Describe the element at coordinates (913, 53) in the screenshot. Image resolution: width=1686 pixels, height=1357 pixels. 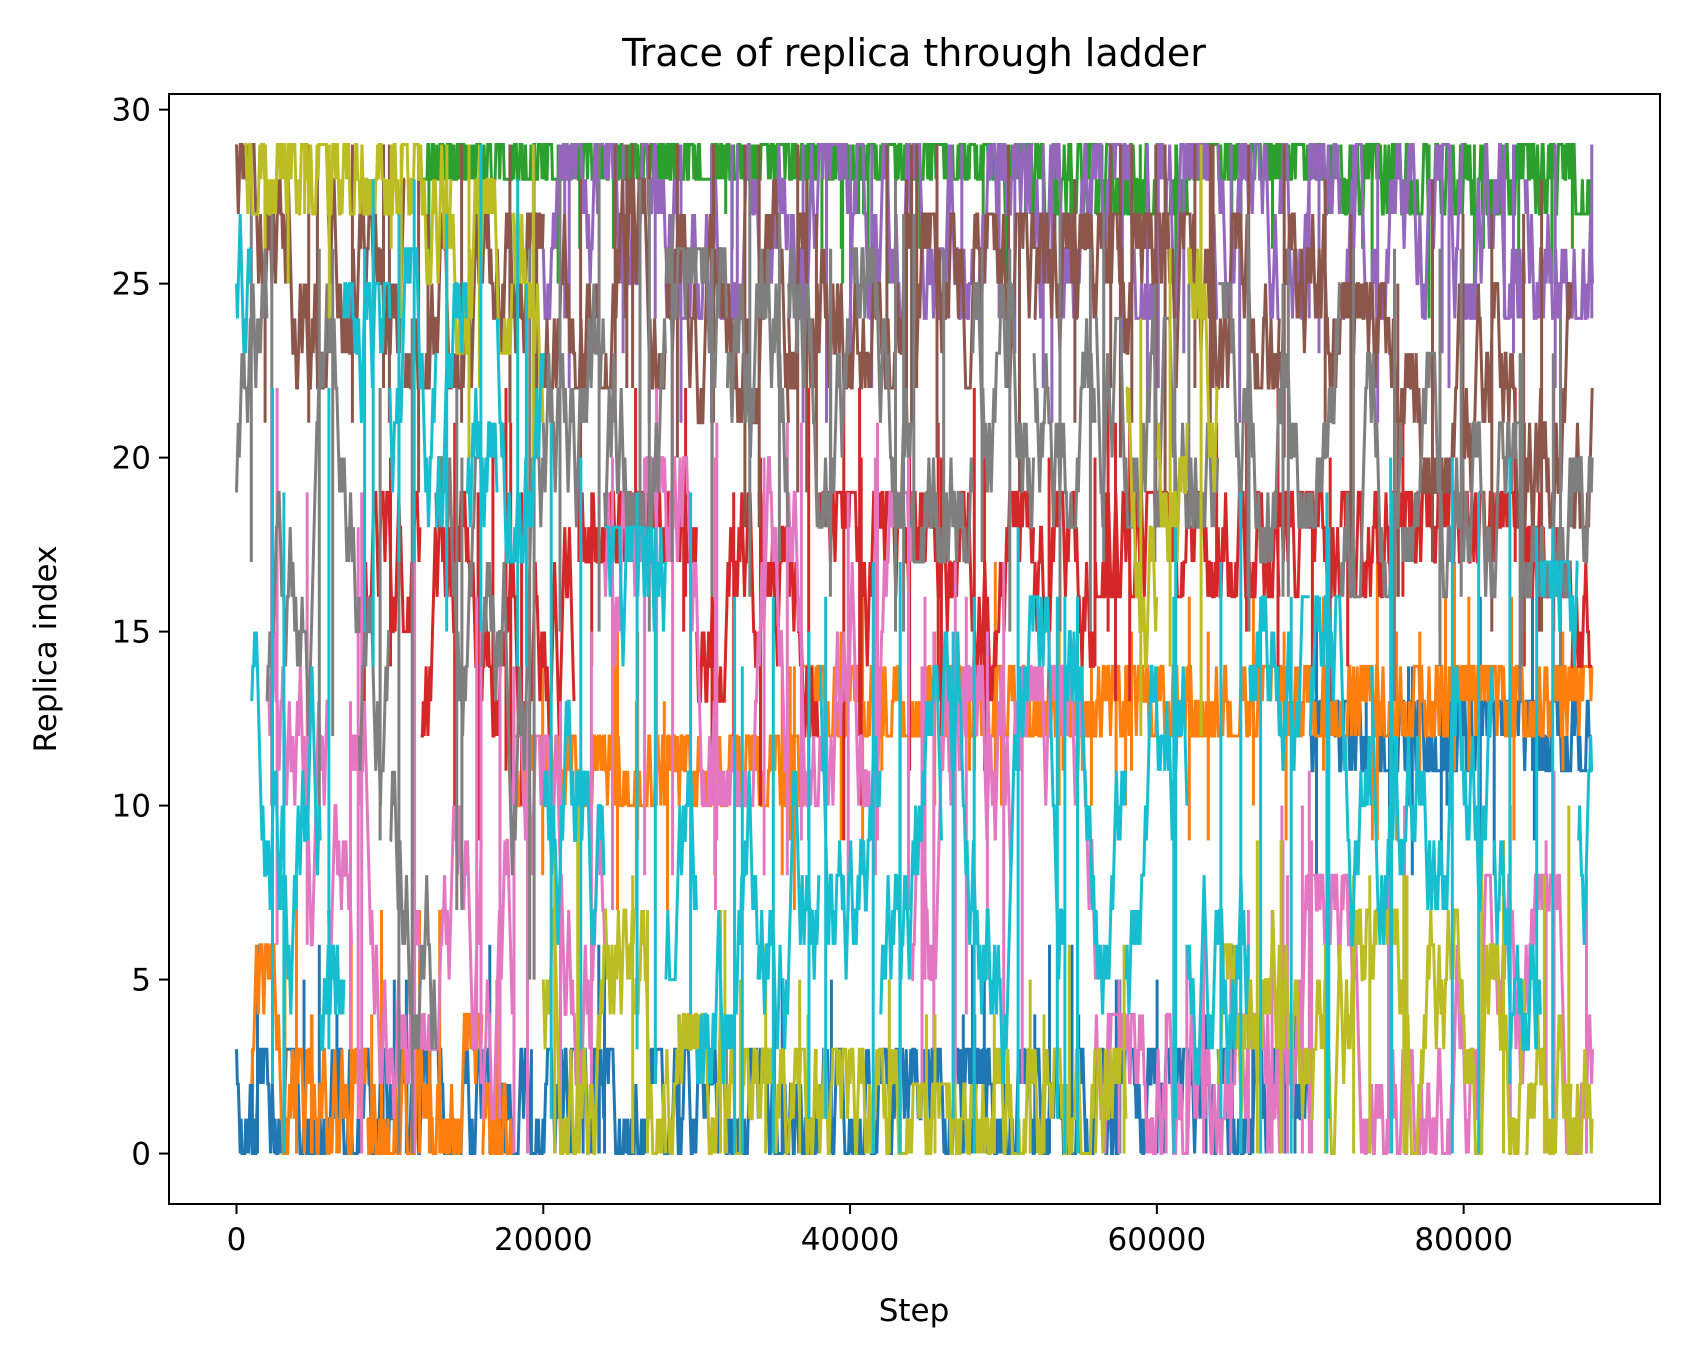
I see `chart-title: Trace of replica through ladder` at that location.